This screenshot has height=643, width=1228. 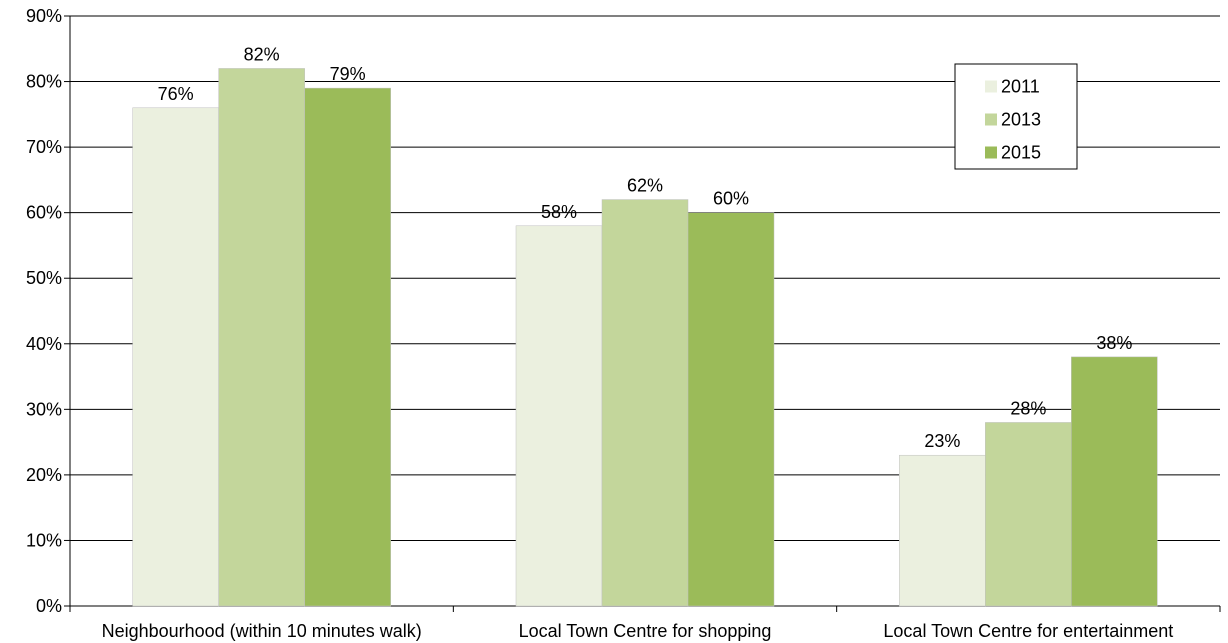 I want to click on data-label: 58%, so click(x=559, y=212).